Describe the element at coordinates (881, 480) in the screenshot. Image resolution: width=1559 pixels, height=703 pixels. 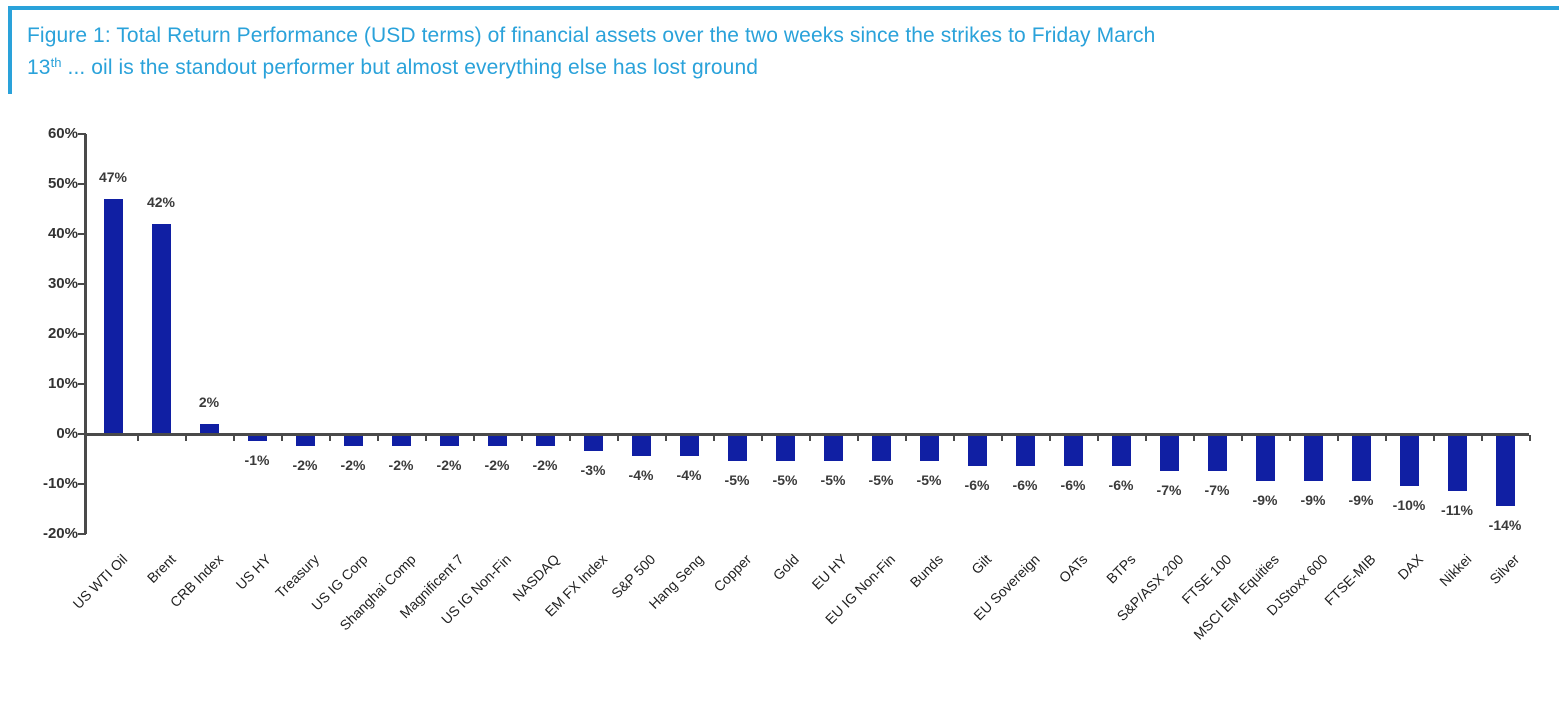
I see `bar-value-label: -5%` at that location.